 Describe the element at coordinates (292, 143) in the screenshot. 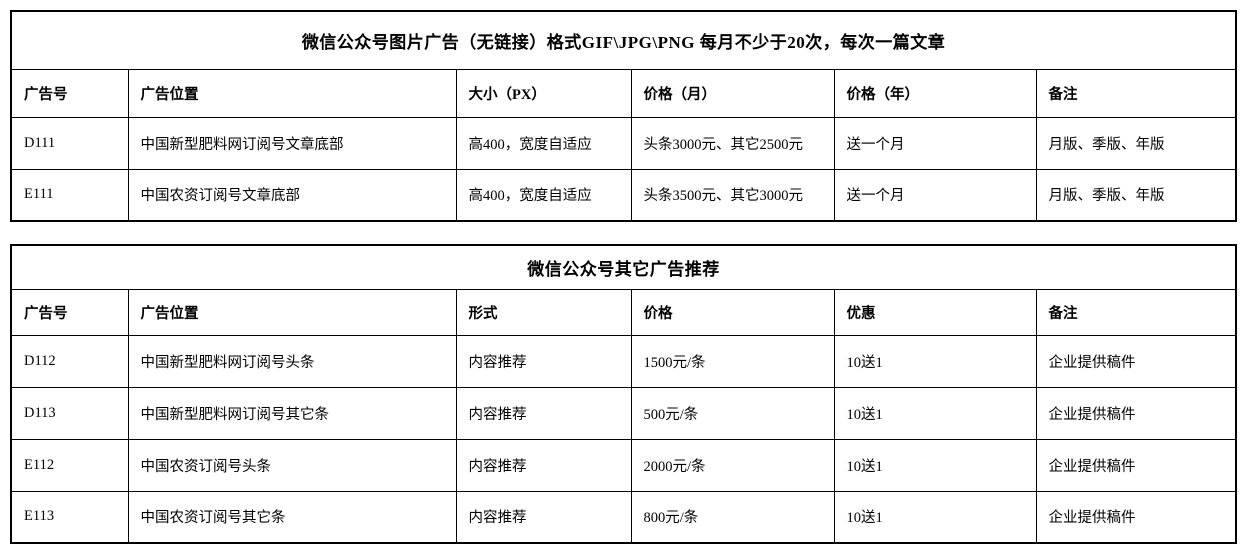

I see `table-cell: 中国新型肥料网订阅号文章底部` at that location.